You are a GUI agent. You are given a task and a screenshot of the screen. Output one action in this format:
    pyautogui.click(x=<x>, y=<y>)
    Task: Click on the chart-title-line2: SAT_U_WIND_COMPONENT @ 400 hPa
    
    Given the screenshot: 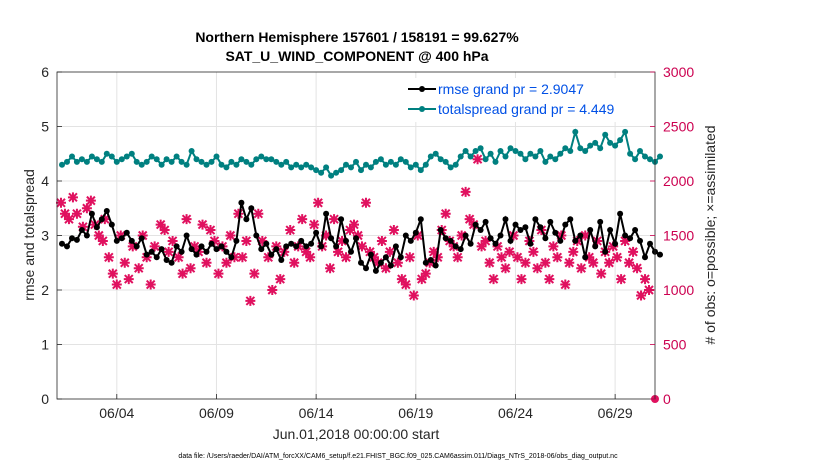 What is the action you would take?
    pyautogui.click(x=356, y=56)
    